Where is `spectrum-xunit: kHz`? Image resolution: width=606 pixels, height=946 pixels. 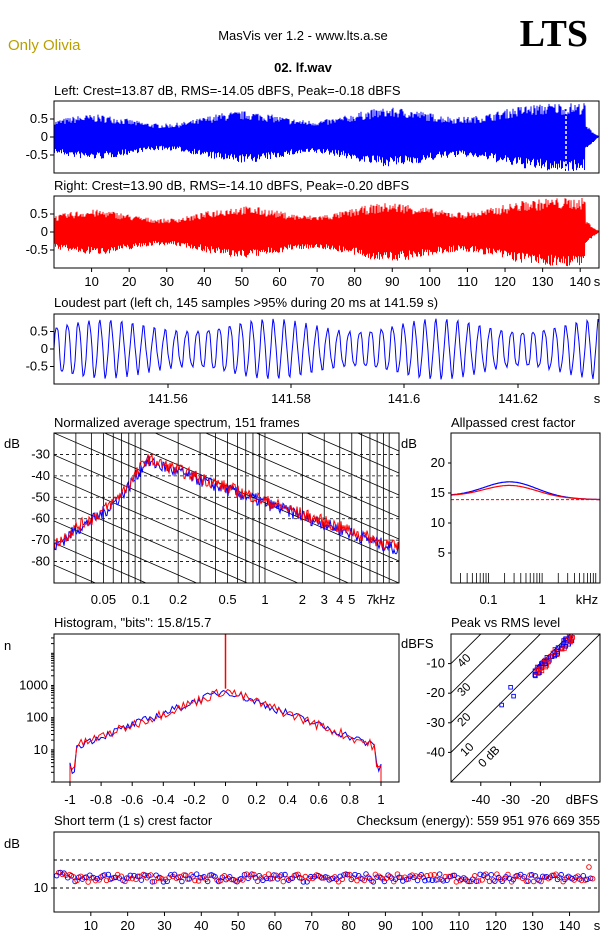 spectrum-xunit: kHz is located at coordinates (384, 599).